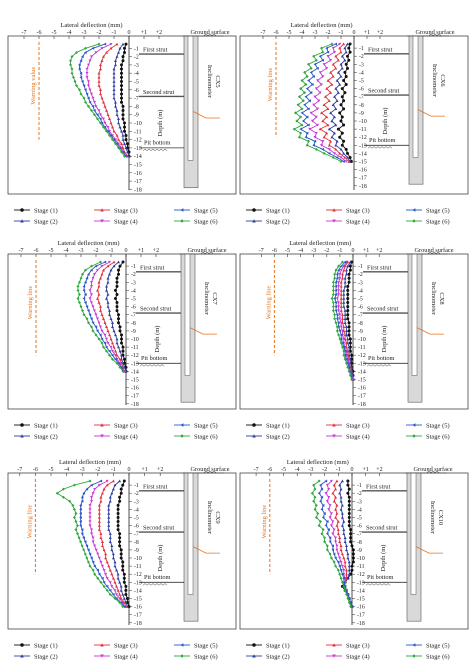 Image resolution: width=474 pixels, height=672 pixels. What do you see at coordinates (362, 389) in the screenshot?
I see `y-tick-label: -16` at bounding box center [362, 389].